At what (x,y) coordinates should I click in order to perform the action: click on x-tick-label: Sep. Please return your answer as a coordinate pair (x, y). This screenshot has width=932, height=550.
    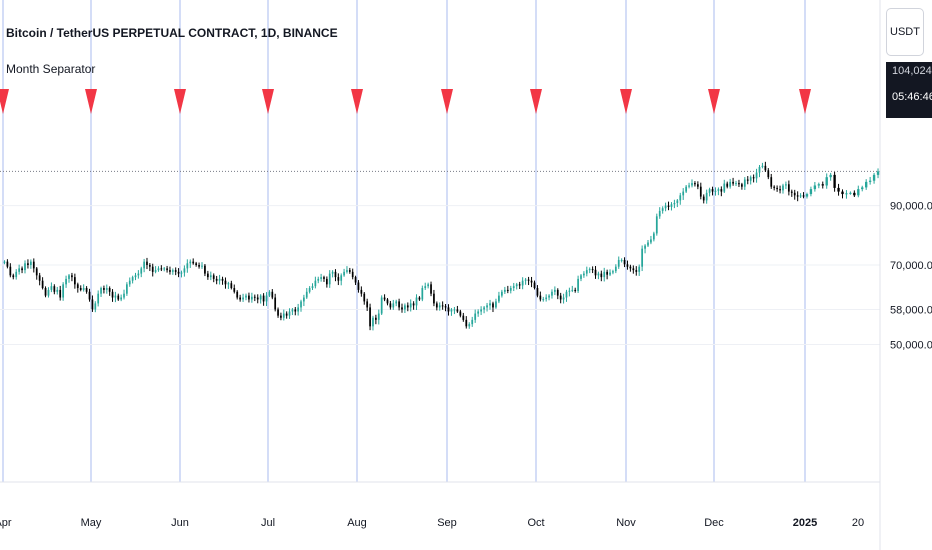
    Looking at the image, I should click on (447, 523).